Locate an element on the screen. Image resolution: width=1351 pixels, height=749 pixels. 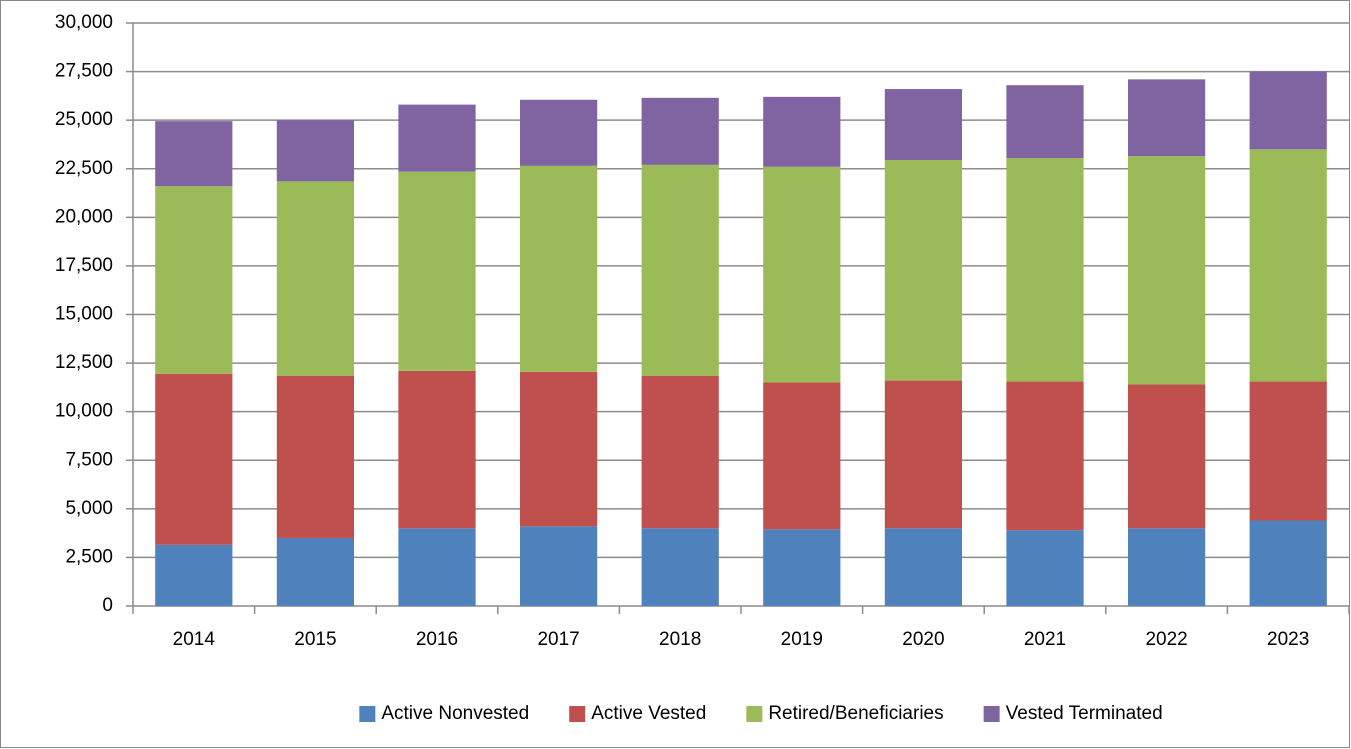
y-tick-label: 20,000 is located at coordinates (84, 216).